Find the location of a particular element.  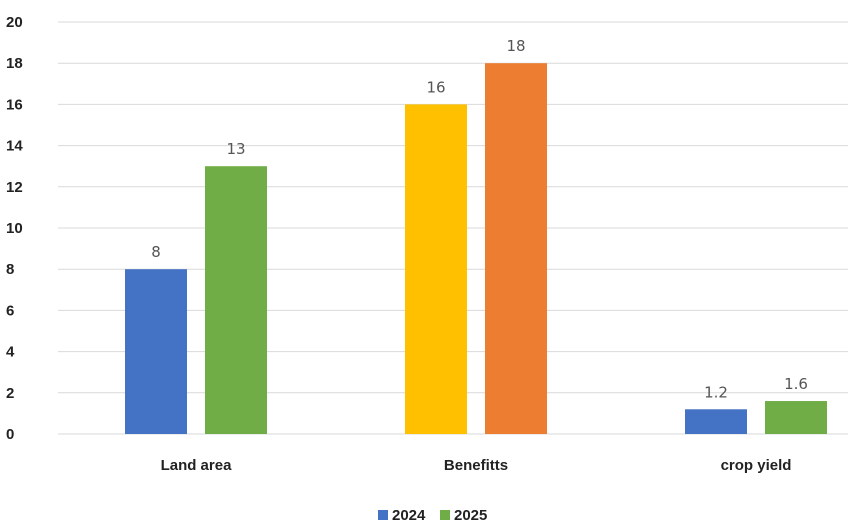

y-axis-ticks: 0 2 4 6 8 10 12 14 16 18 20 is located at coordinates (14, 228).